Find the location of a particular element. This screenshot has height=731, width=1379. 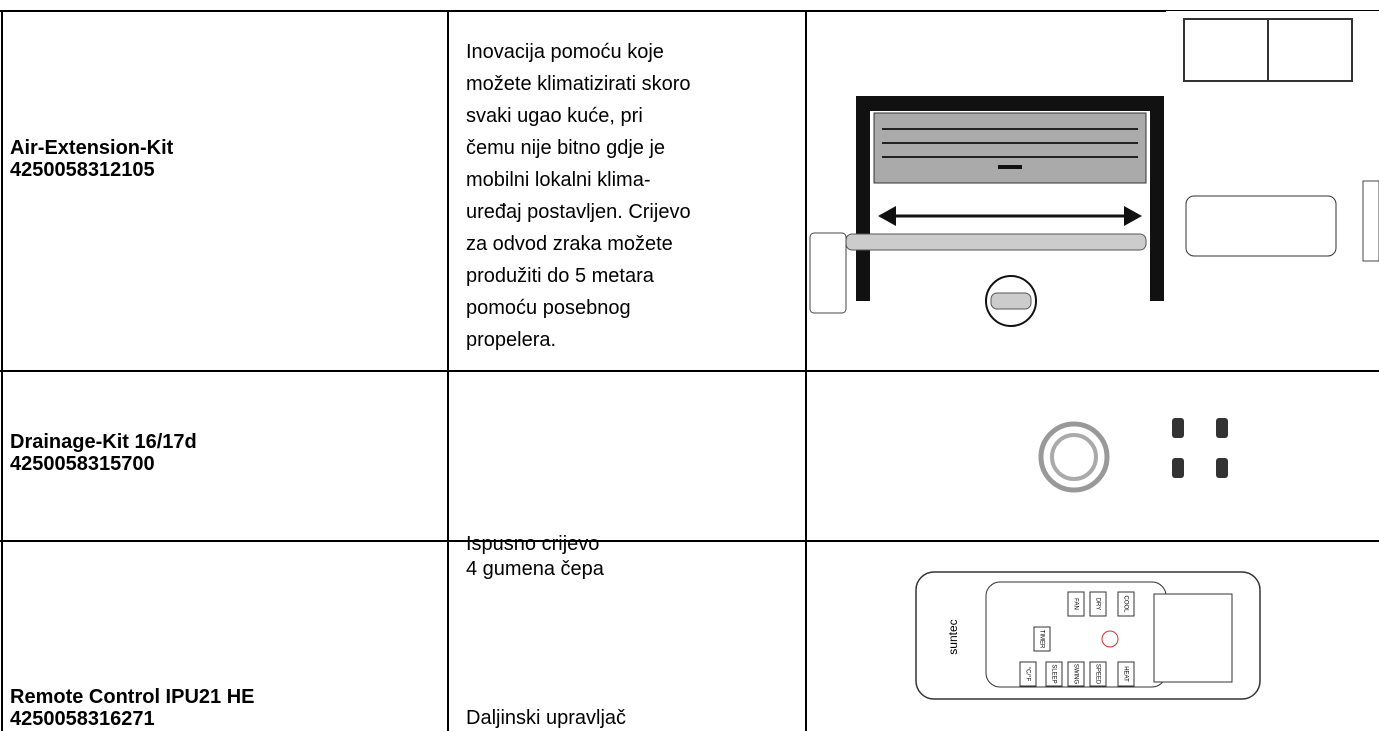

text: čemu nije bitno gdje je is located at coordinates (566, 148).